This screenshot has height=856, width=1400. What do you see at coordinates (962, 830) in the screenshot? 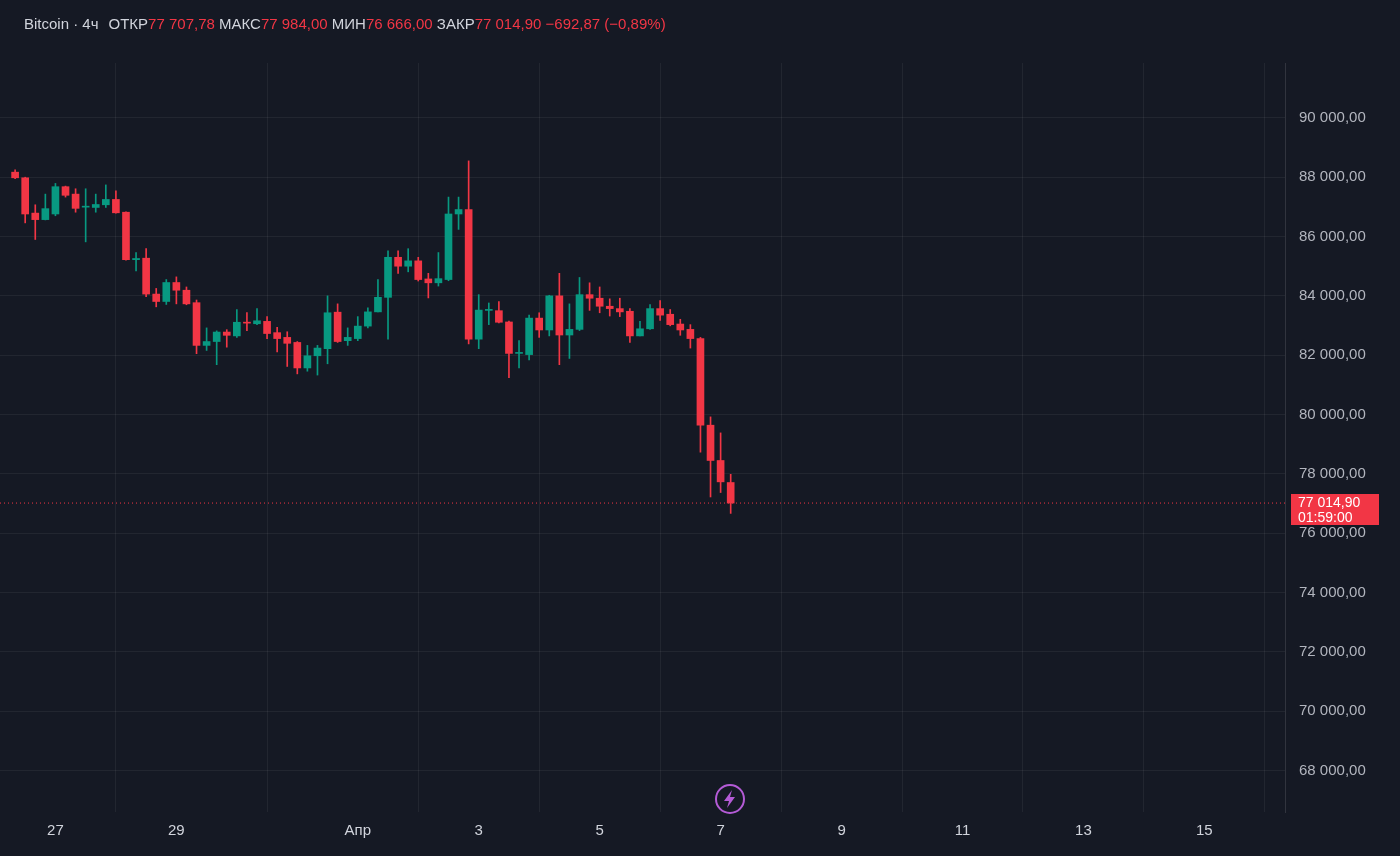
I see `x-tick-label: 11` at bounding box center [962, 830].